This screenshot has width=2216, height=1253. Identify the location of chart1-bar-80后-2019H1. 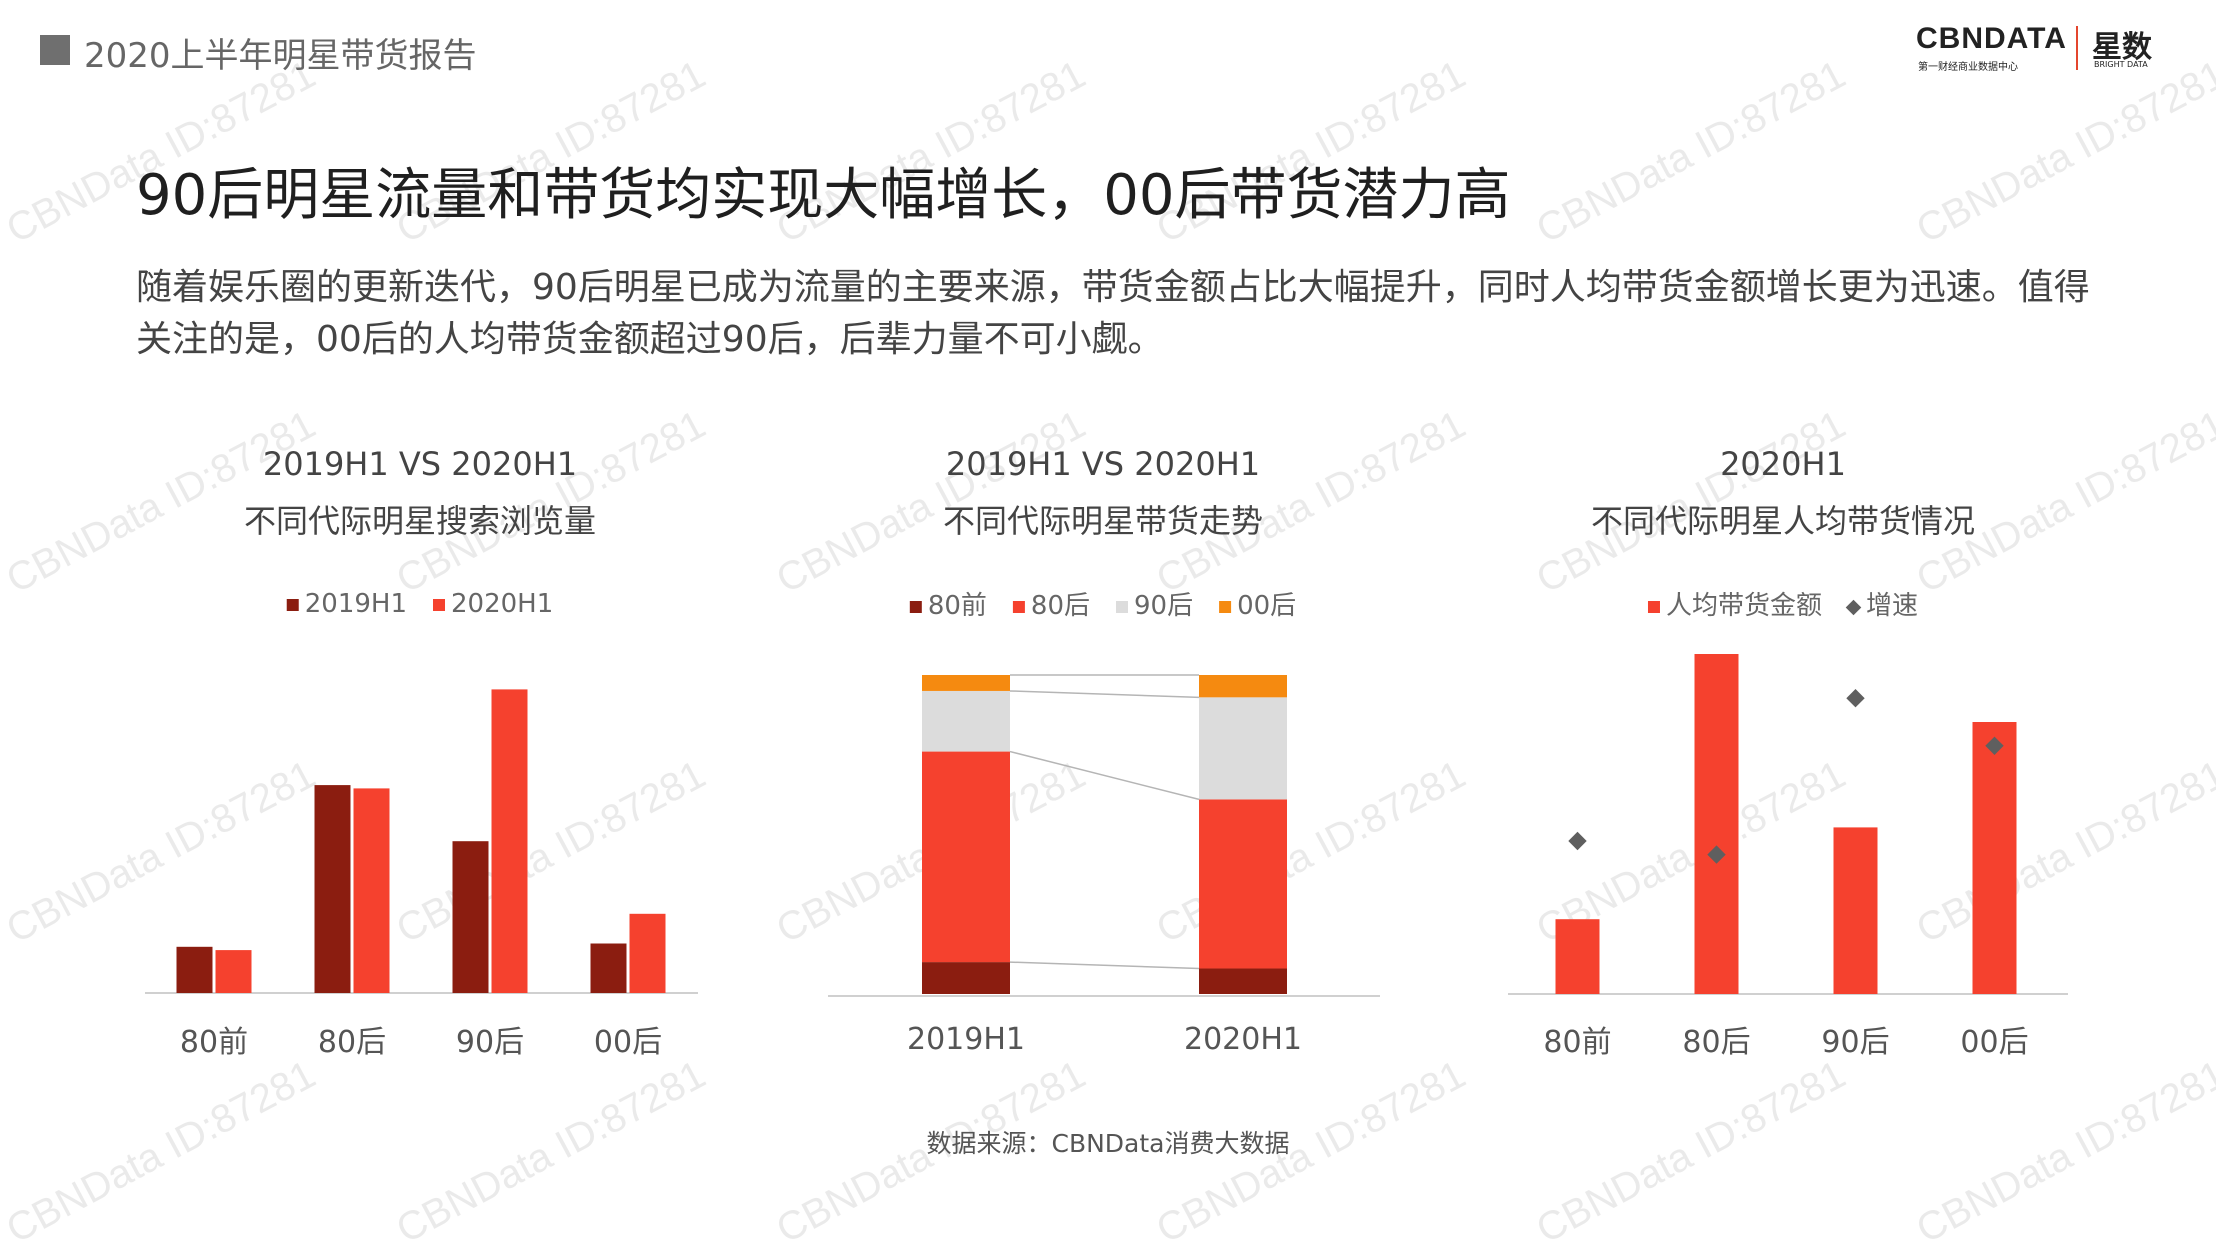
(332, 889).